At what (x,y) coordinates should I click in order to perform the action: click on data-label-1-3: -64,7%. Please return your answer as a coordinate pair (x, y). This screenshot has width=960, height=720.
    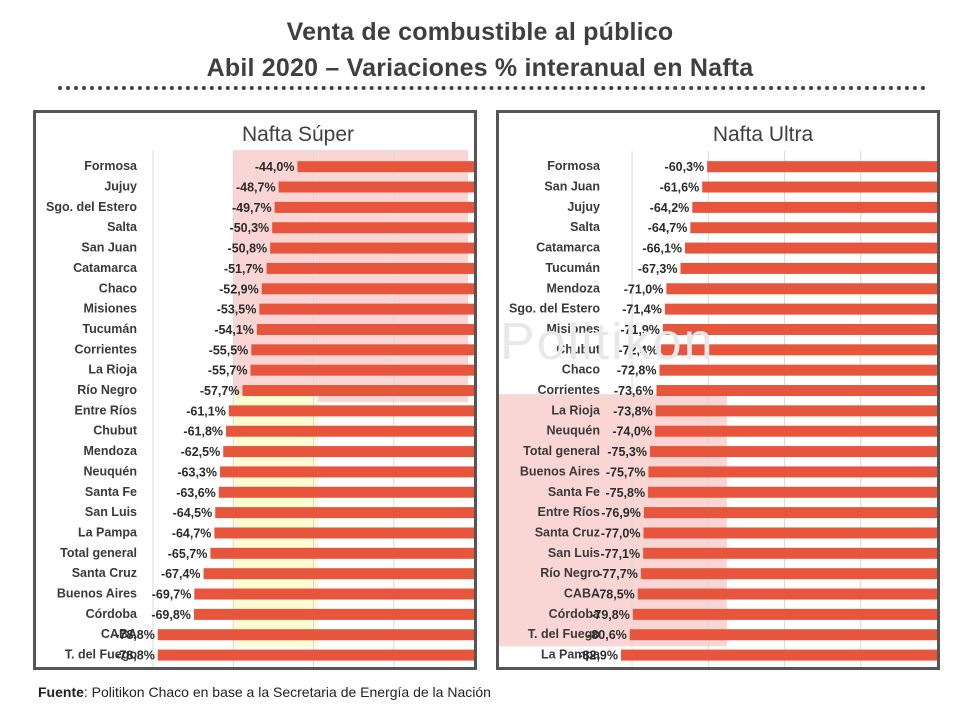
    Looking at the image, I should click on (668, 228).